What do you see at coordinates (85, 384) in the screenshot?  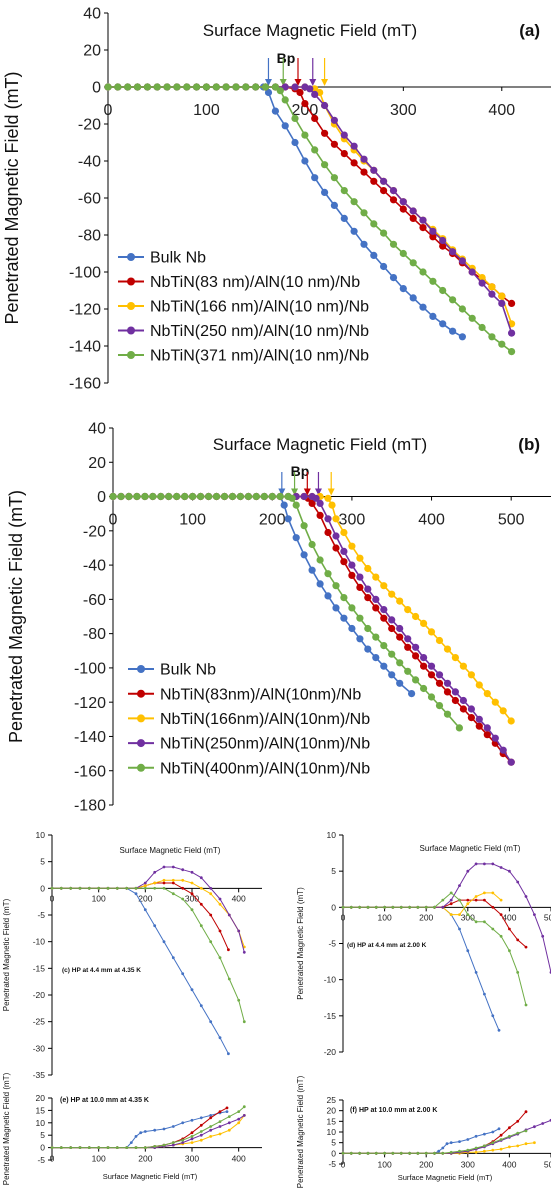 I see `chart-a-ytick-label: -160` at bounding box center [85, 384].